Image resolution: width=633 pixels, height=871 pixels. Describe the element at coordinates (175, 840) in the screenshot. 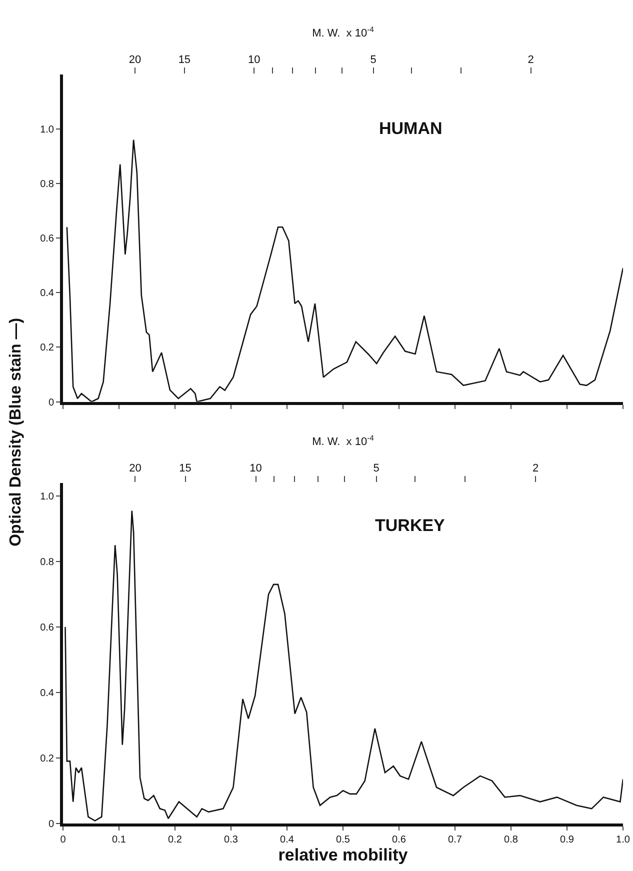

I see `x-tick-label: 0.2` at that location.